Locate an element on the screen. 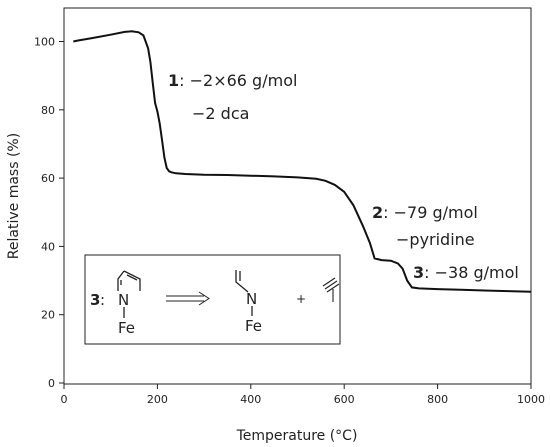 The height and width of the screenshot is (447, 550). pyridine-structure is located at coordinates (129, 294).